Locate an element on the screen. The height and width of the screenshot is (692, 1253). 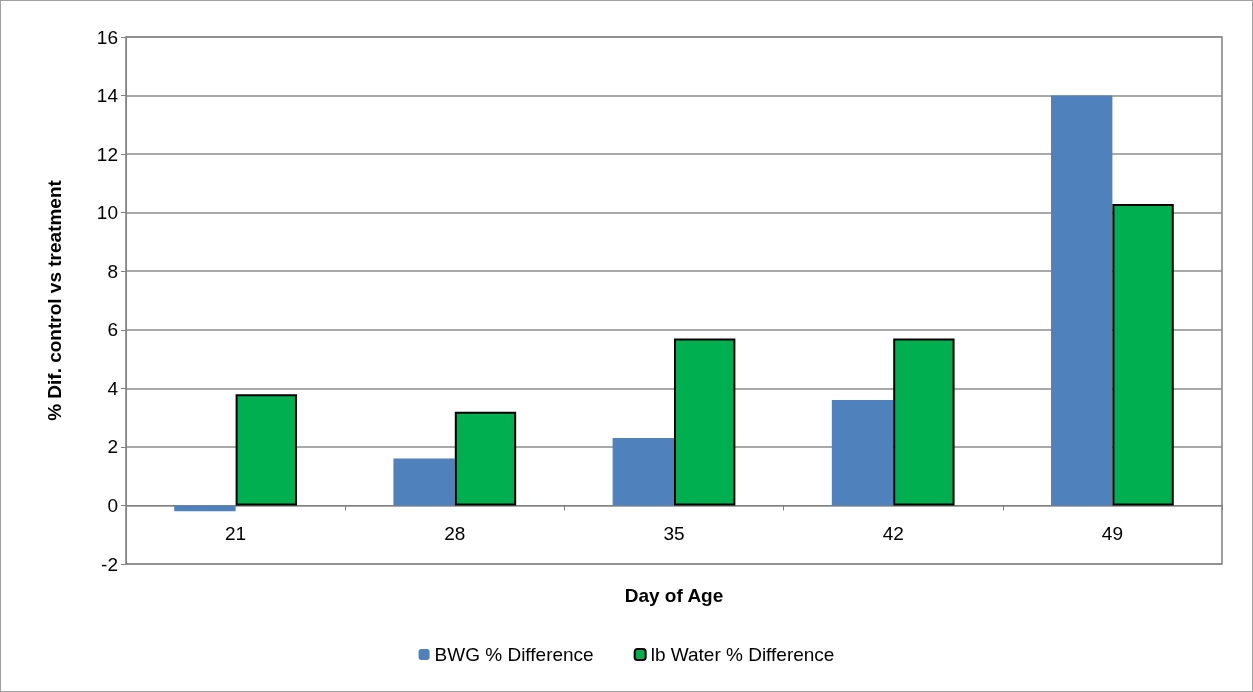
y-tick-label: 6 is located at coordinates (112, 330).